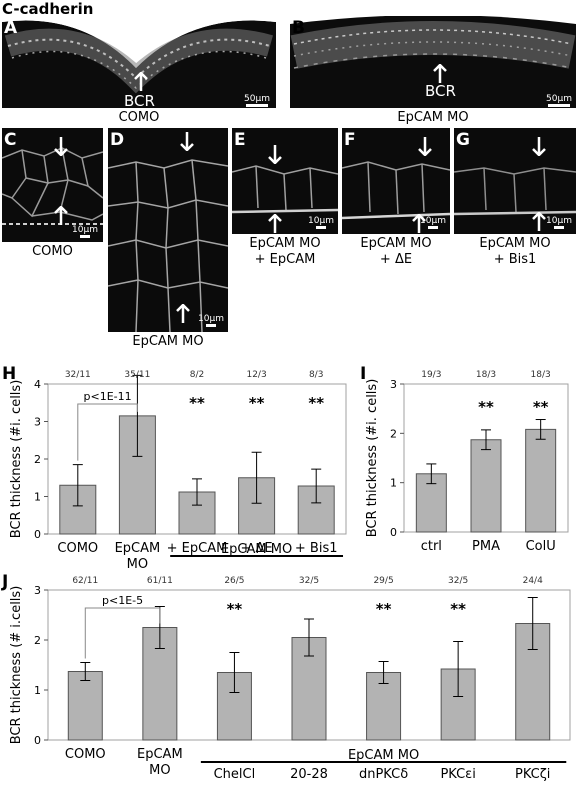 The width and height of the screenshot is (576, 794). I want to click on chart-h-n-label-3: 12/3, so click(256, 375).